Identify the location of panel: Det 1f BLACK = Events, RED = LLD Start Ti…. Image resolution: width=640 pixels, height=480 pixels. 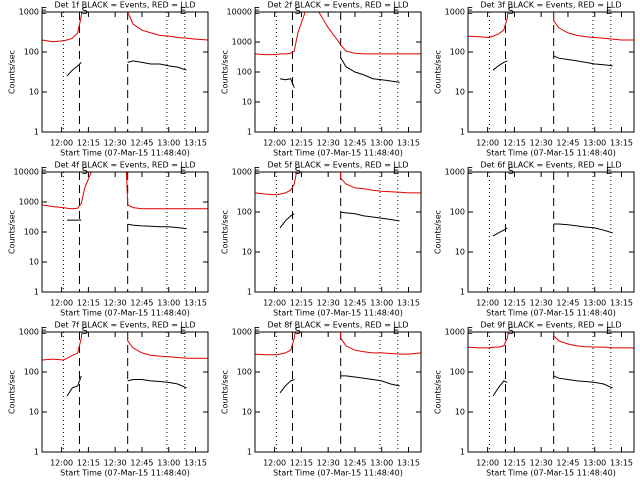
(108, 79).